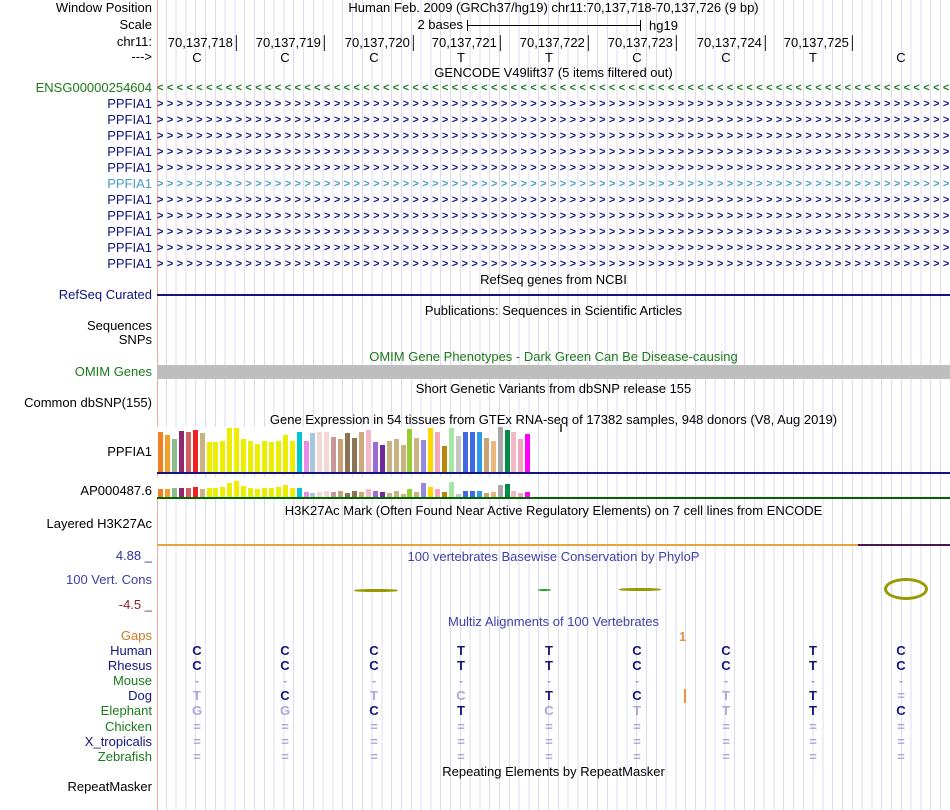 Image resolution: width=950 pixels, height=810 pixels. I want to click on track-label-common-dbsnp: Common dbSNP(155), so click(88, 402).